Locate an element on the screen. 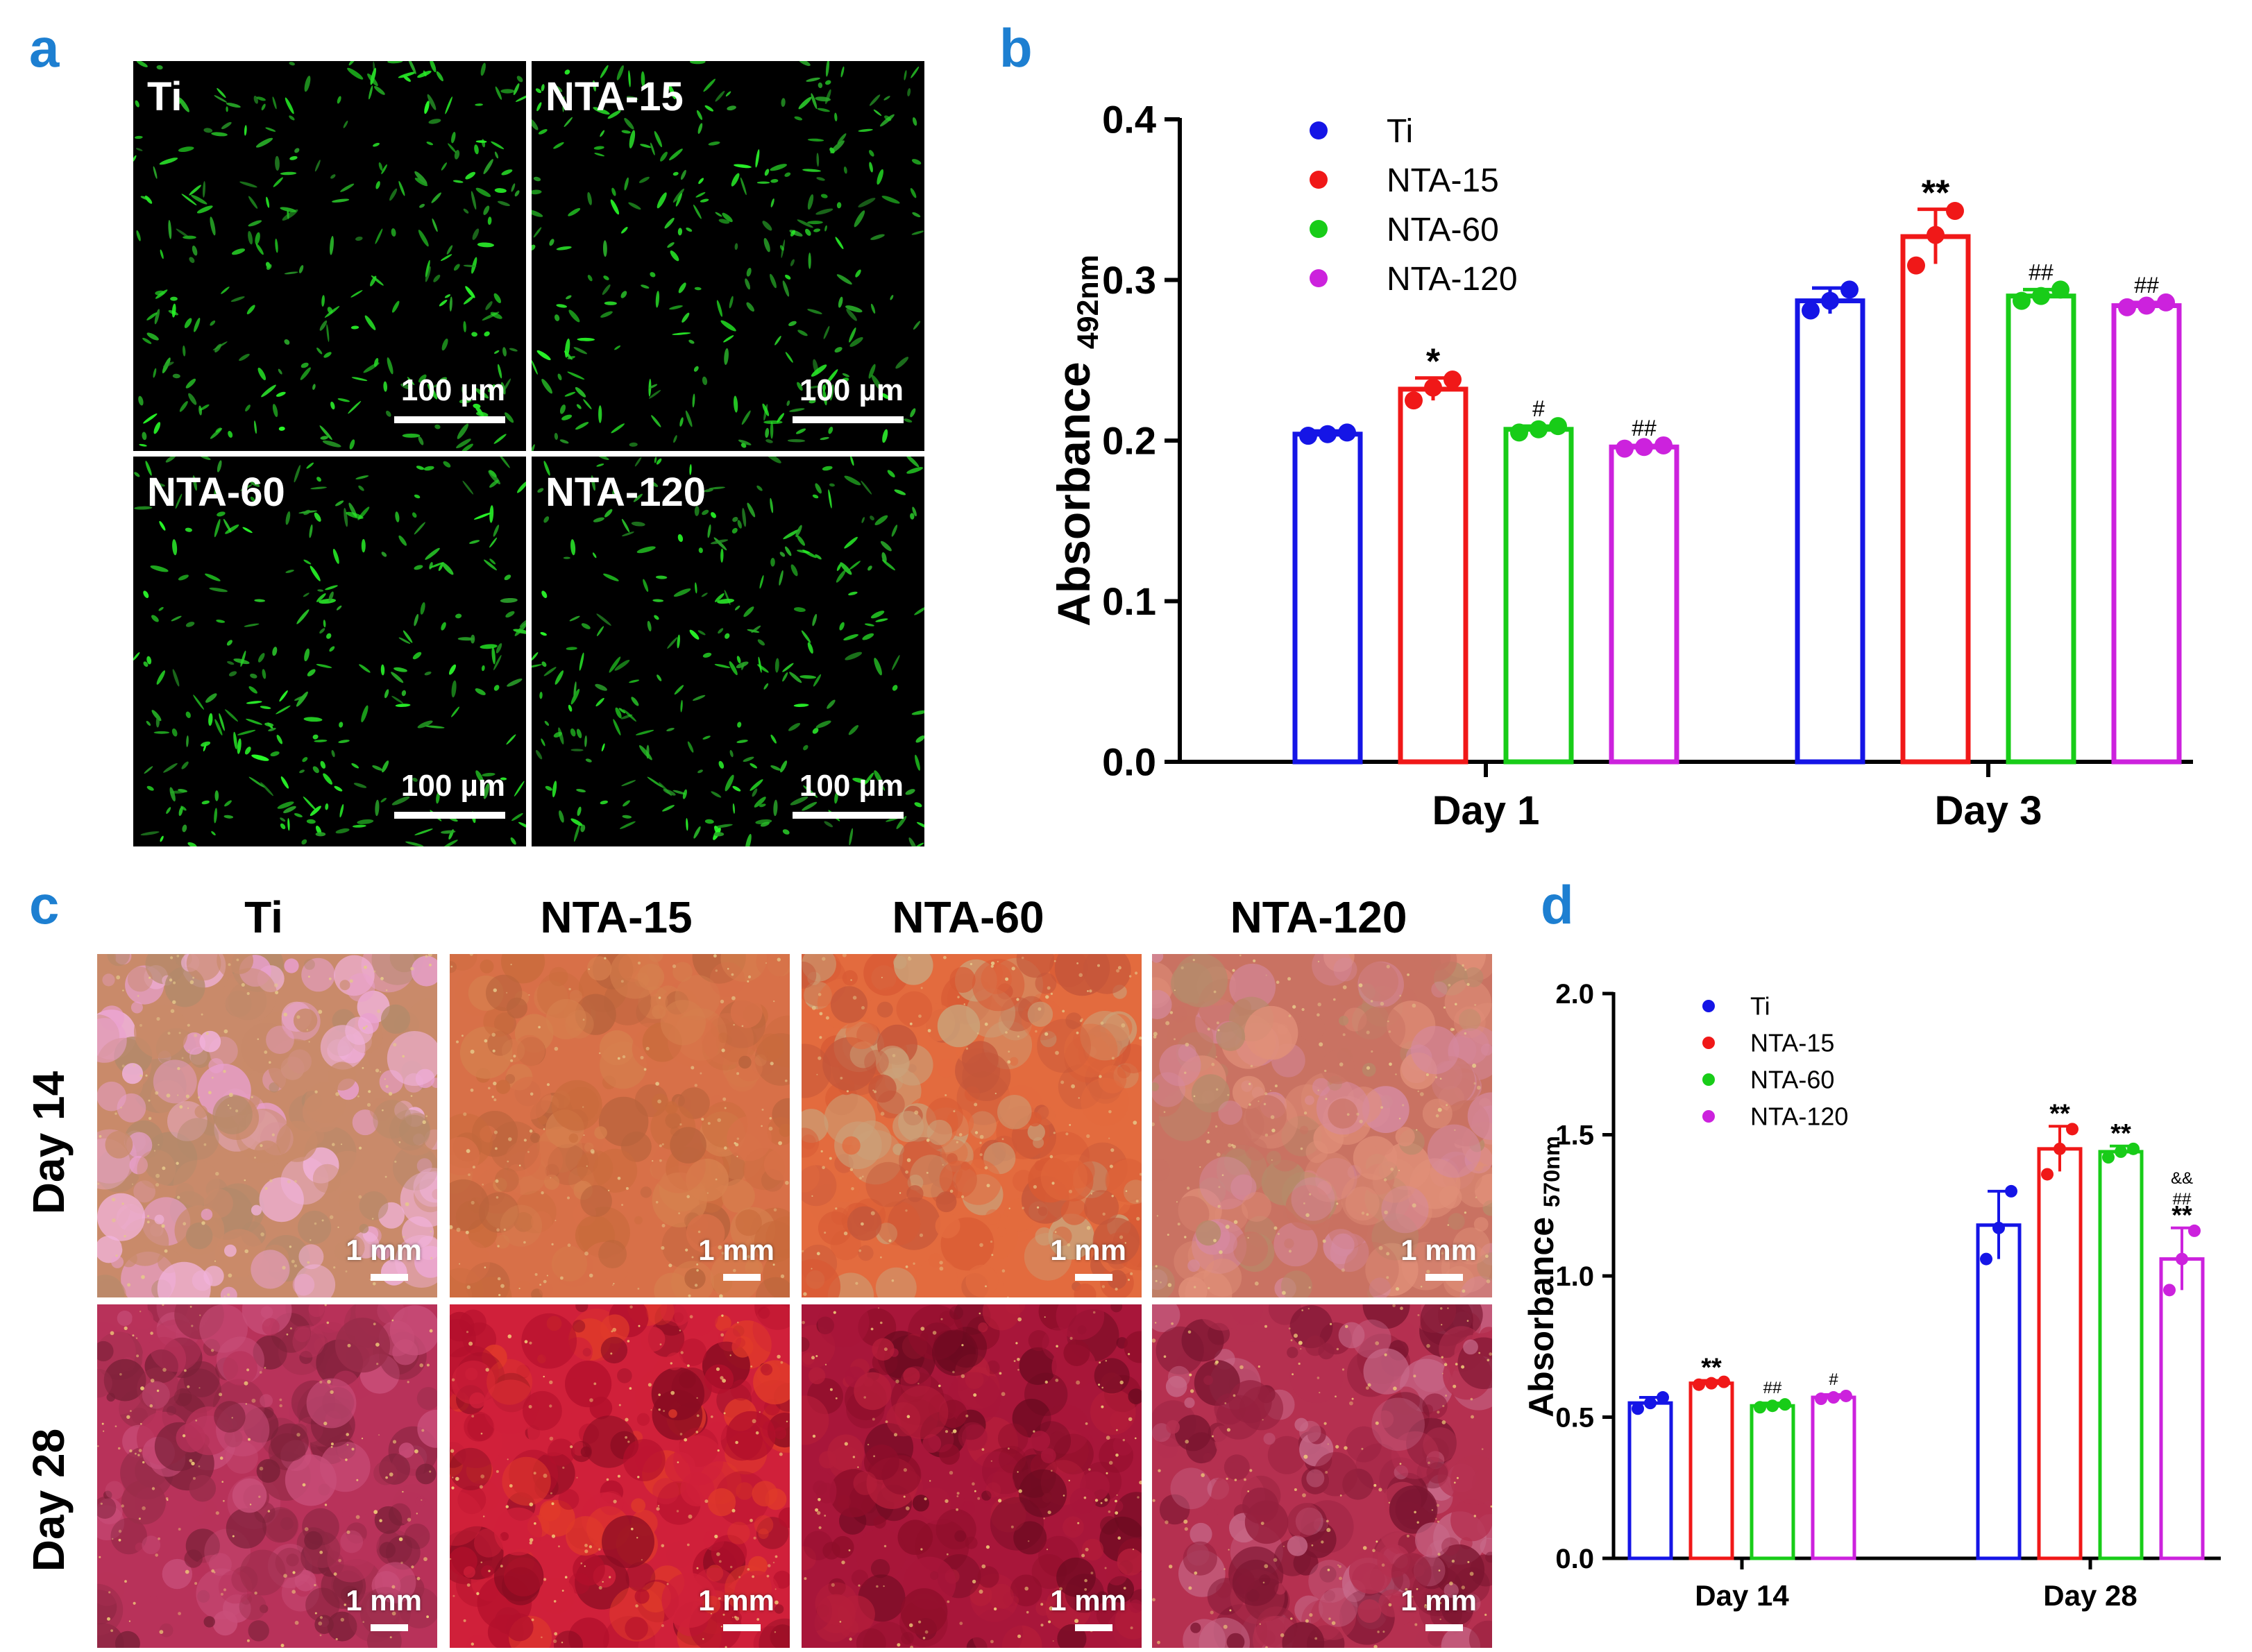 Image resolution: width=2252 pixels, height=1652 pixels. stain-image-nta-60-day-14: 1 mm is located at coordinates (972, 1125).